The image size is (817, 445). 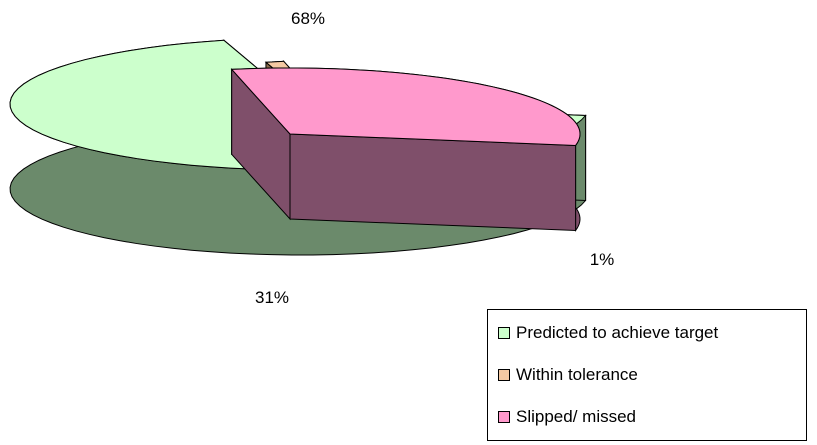 I want to click on legend-item-slipped: Slipped/ missed, so click(x=567, y=417).